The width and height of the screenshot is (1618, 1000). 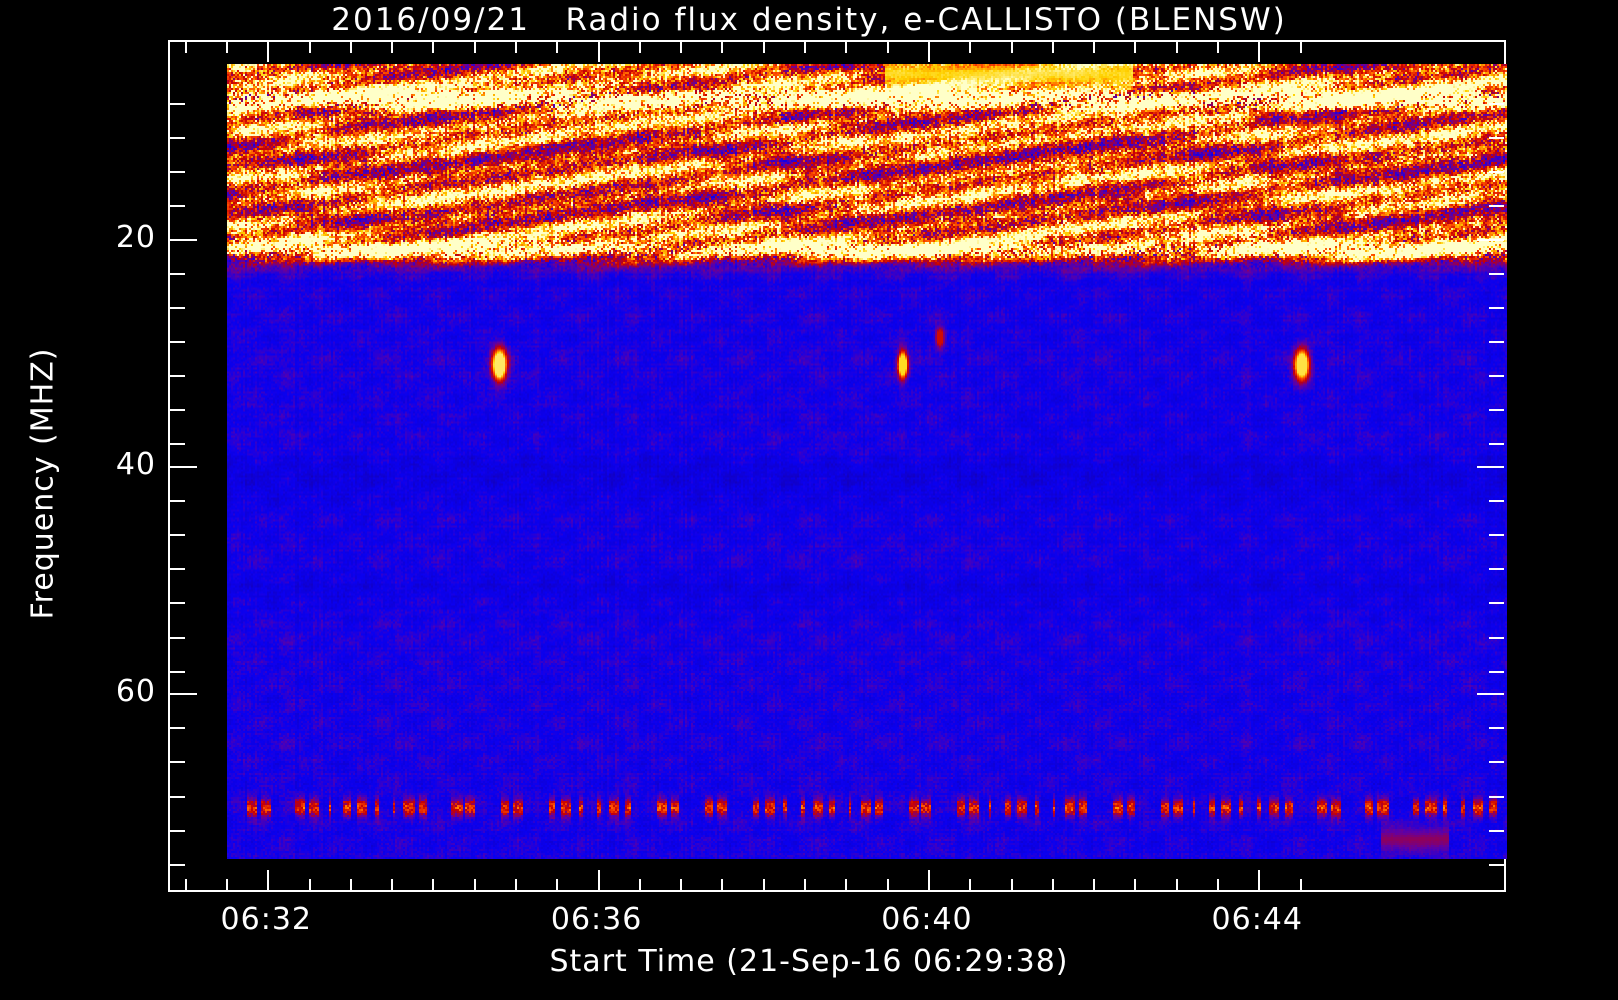 I want to click on x-axis-title: Start Time (21-Sep-16 06:29:38), so click(x=809, y=961).